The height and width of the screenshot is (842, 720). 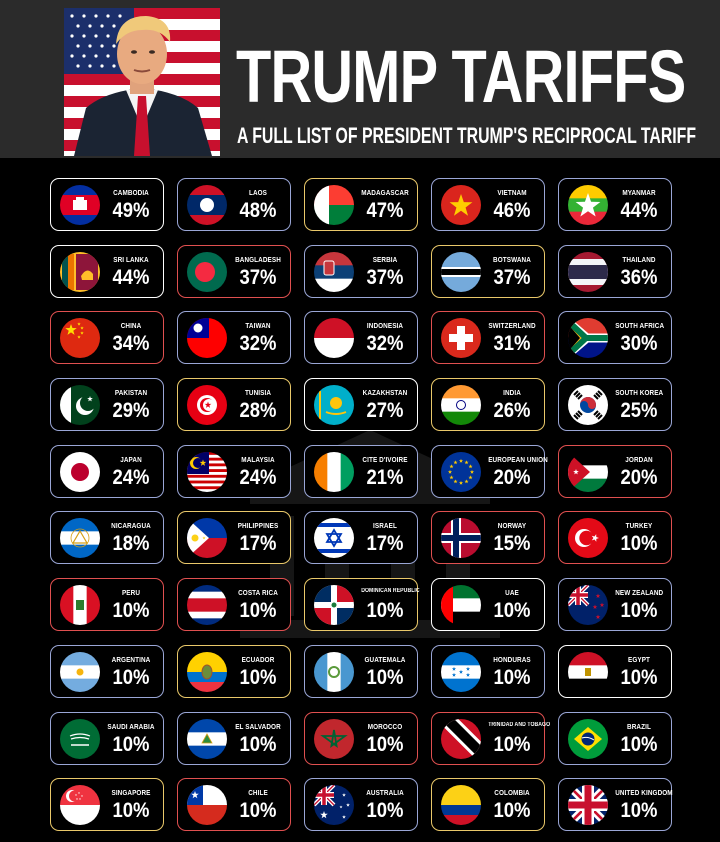 I want to click on tariff-card: CAMBODIA 49%, so click(x=107, y=204).